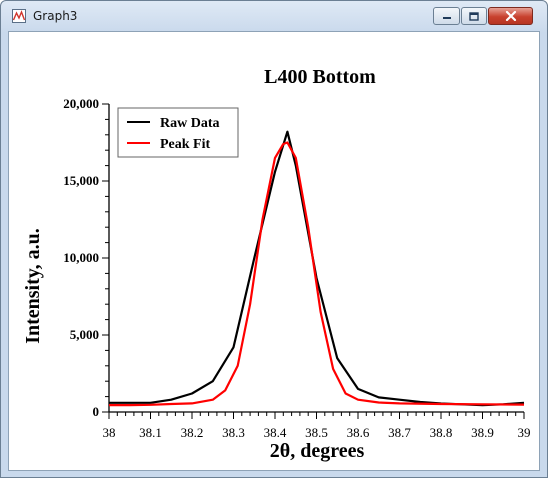 The height and width of the screenshot is (480, 550). What do you see at coordinates (441, 432) in the screenshot?
I see `x-tick-label: 38.8` at bounding box center [441, 432].